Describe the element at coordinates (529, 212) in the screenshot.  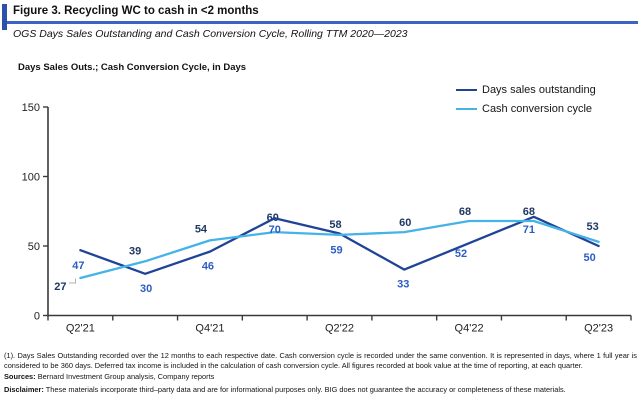
I see `data-label-ccc-Q1'23: 68` at that location.